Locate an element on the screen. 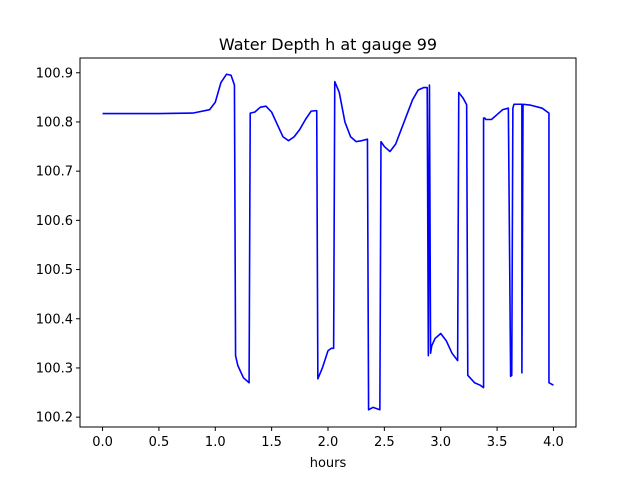 The height and width of the screenshot is (480, 640). x-axis-label: hours is located at coordinates (328, 463).